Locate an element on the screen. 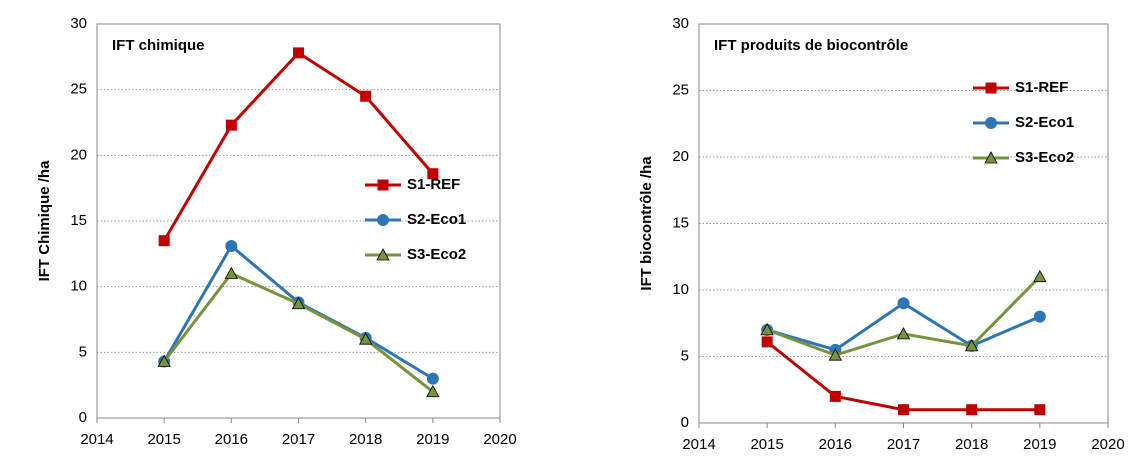  chart-title: IFT chimique is located at coordinates (158, 45).